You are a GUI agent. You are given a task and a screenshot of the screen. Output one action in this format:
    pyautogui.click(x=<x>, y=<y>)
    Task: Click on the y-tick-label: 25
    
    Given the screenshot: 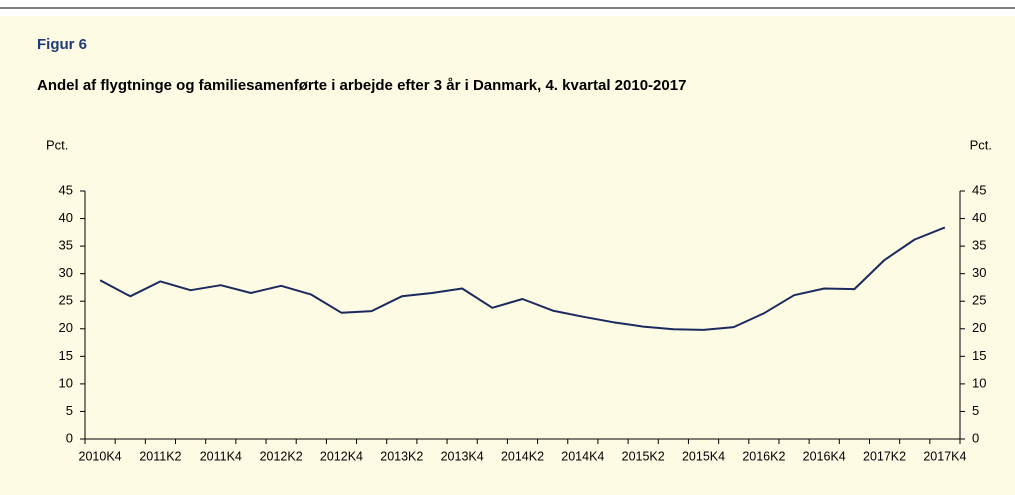 What is the action you would take?
    pyautogui.click(x=66, y=300)
    